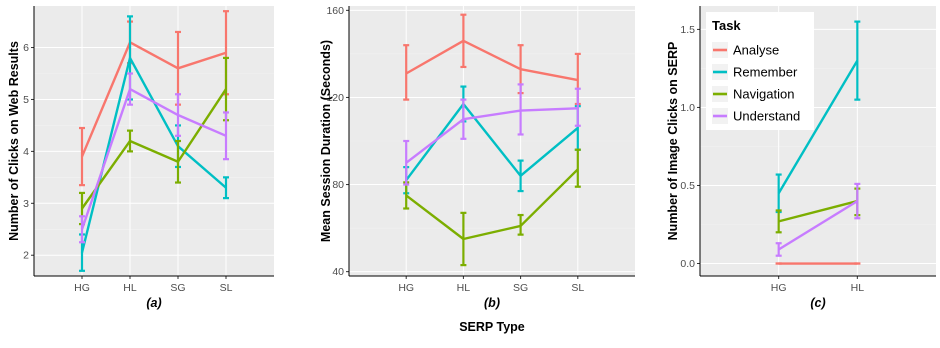 Image resolution: width=940 pixels, height=348 pixels. I want to click on y-tick-label: 1.0, so click(687, 108).